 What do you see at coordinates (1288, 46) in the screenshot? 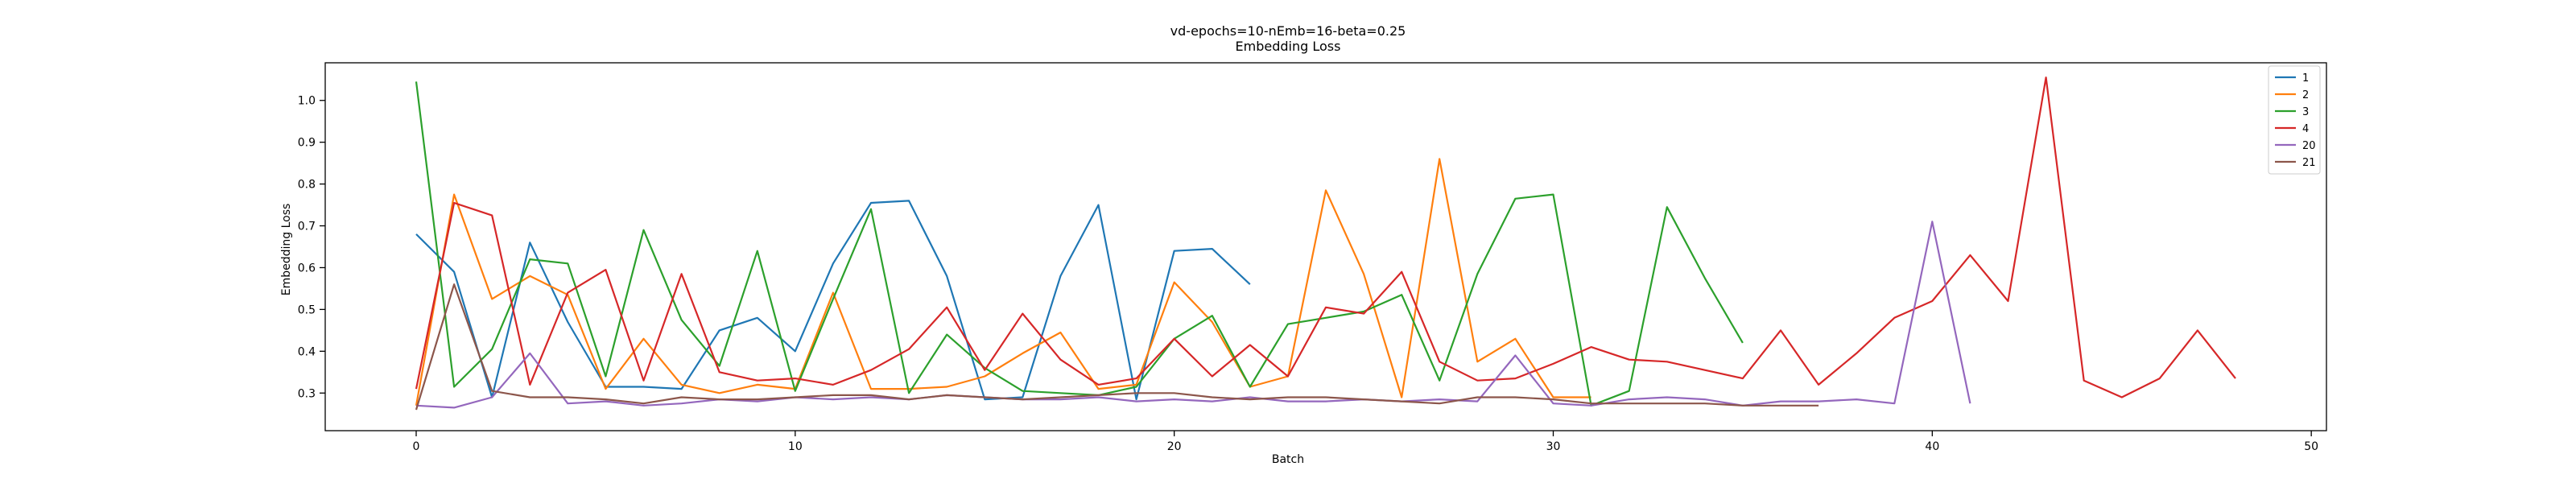
I see `chart-subtitle: Embedding Loss` at bounding box center [1288, 46].